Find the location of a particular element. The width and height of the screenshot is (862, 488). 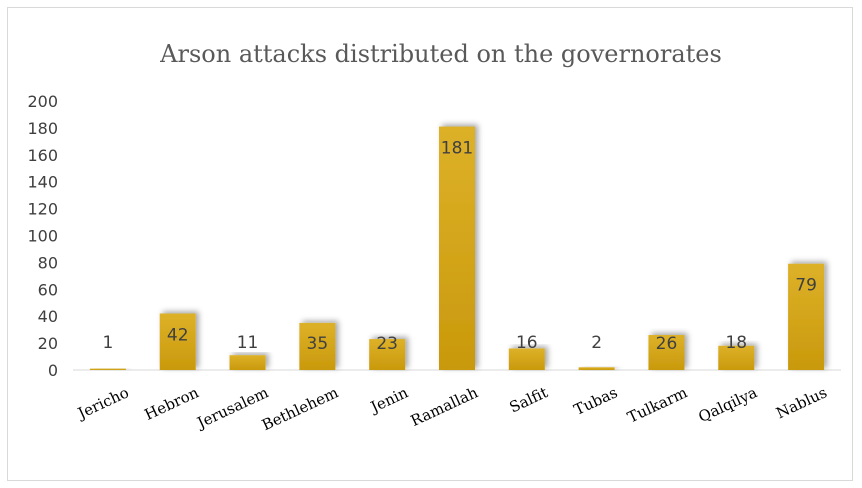

y-tick-label: 20 is located at coordinates (48, 343).